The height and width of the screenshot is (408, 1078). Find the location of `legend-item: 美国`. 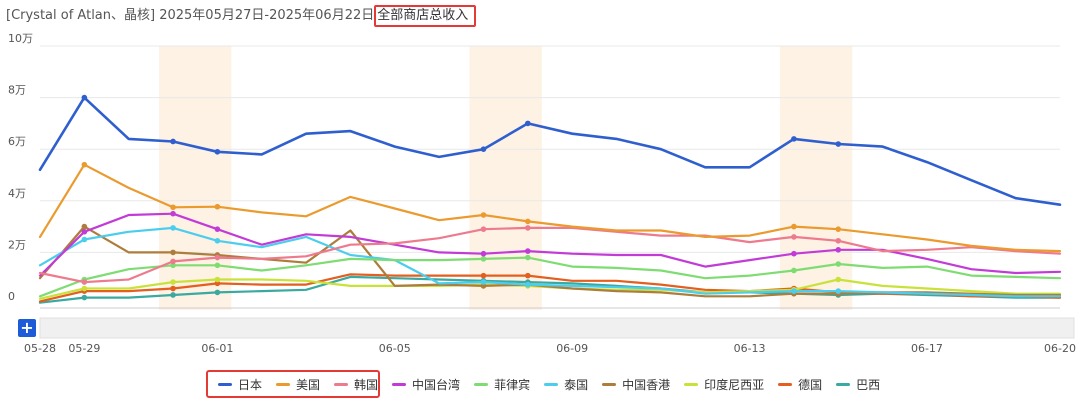

legend-item: 美国 is located at coordinates (298, 384).